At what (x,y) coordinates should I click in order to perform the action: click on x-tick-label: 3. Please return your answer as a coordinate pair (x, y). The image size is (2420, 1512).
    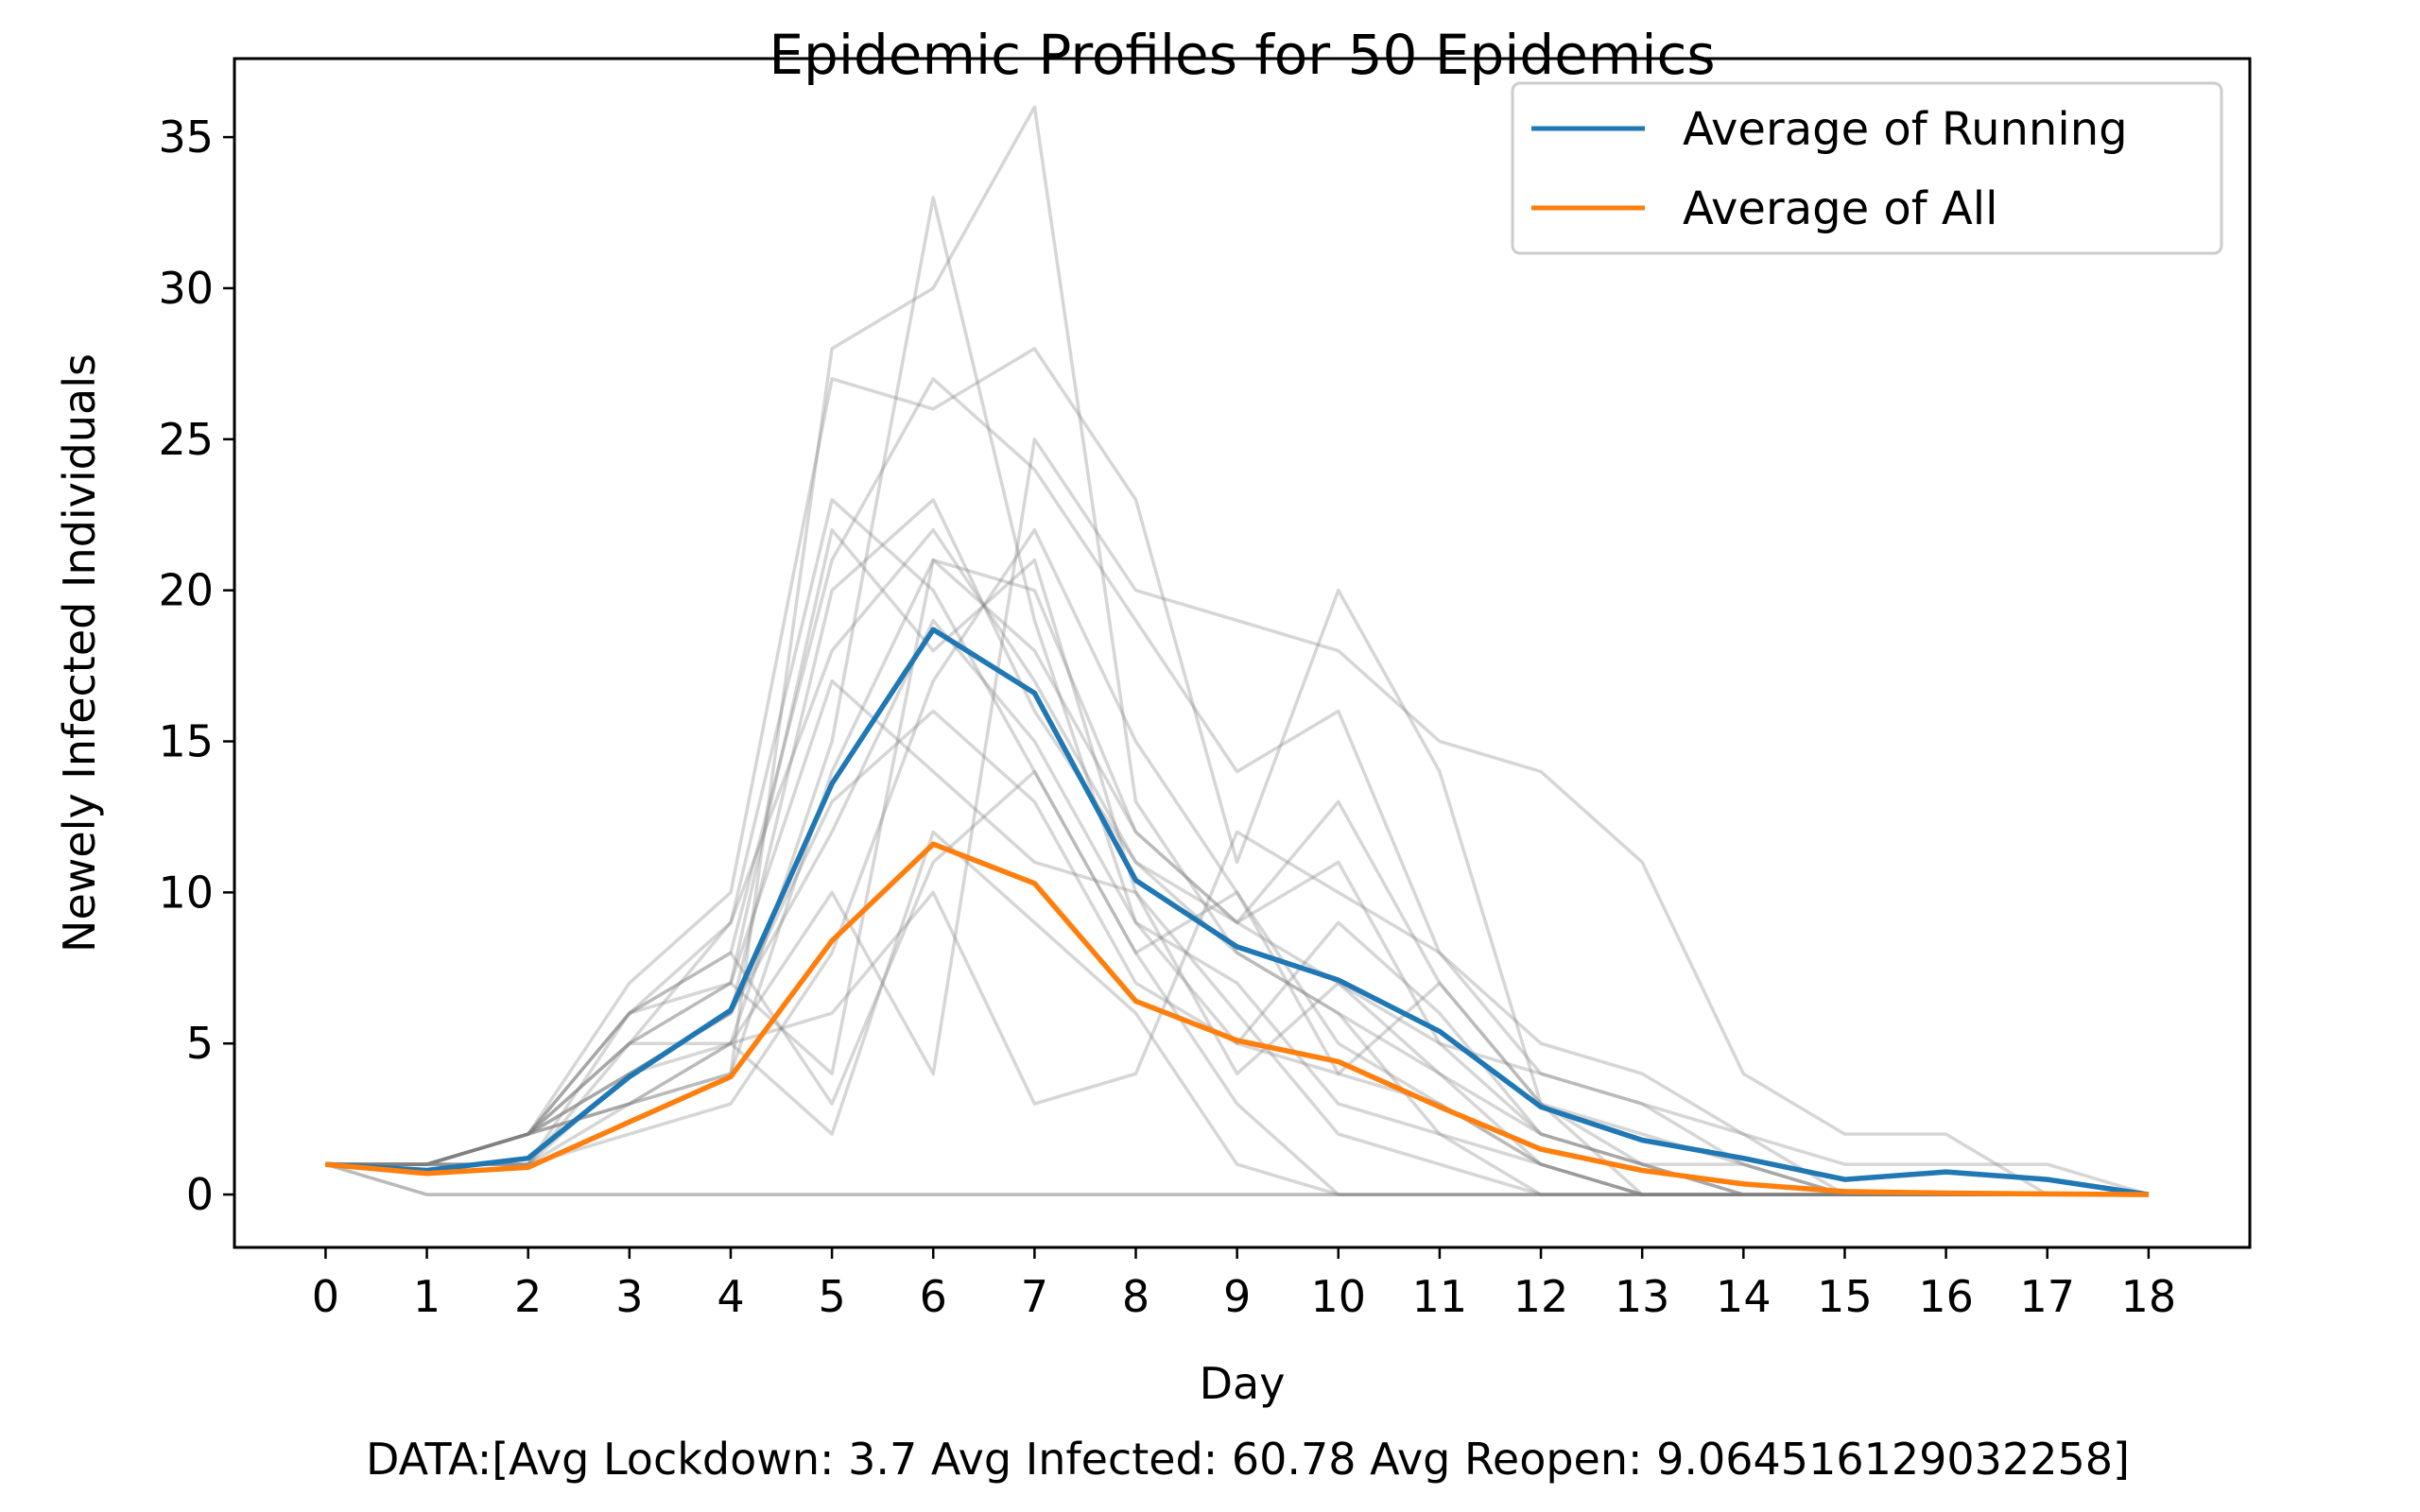
    Looking at the image, I should click on (629, 1296).